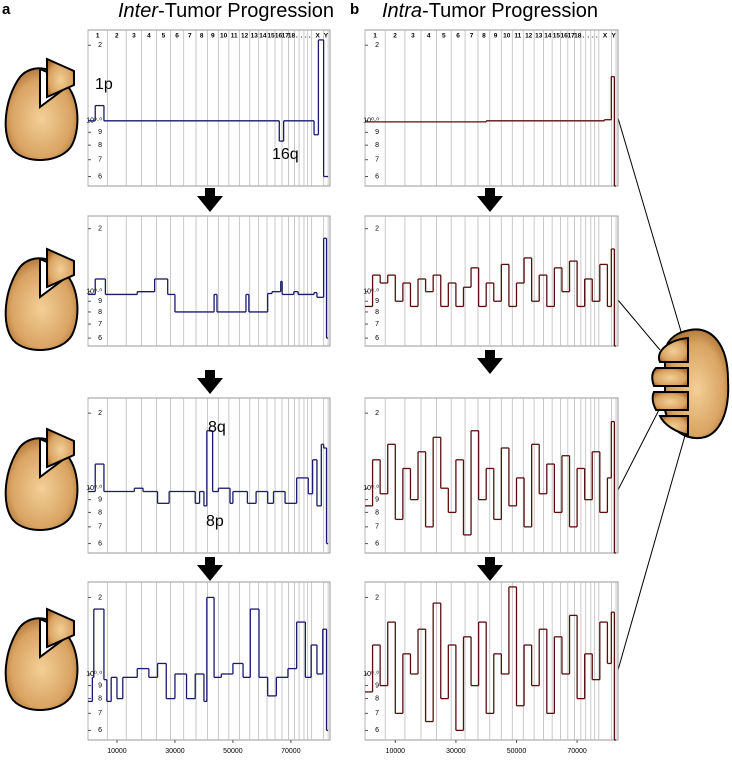  I want to click on chromosome-label: 7, so click(472, 36).